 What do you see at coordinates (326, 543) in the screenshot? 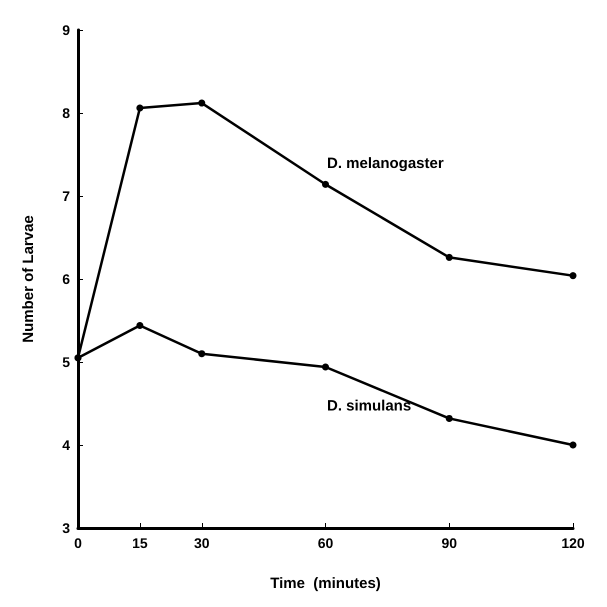
I see `x-tick-label: 60` at bounding box center [326, 543].